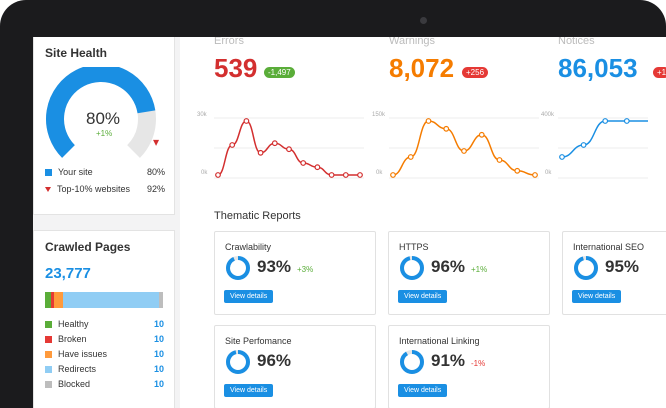 This screenshot has width=666, height=408. I want to click on crawled-pages-title: Crawled Pages, so click(88, 247).